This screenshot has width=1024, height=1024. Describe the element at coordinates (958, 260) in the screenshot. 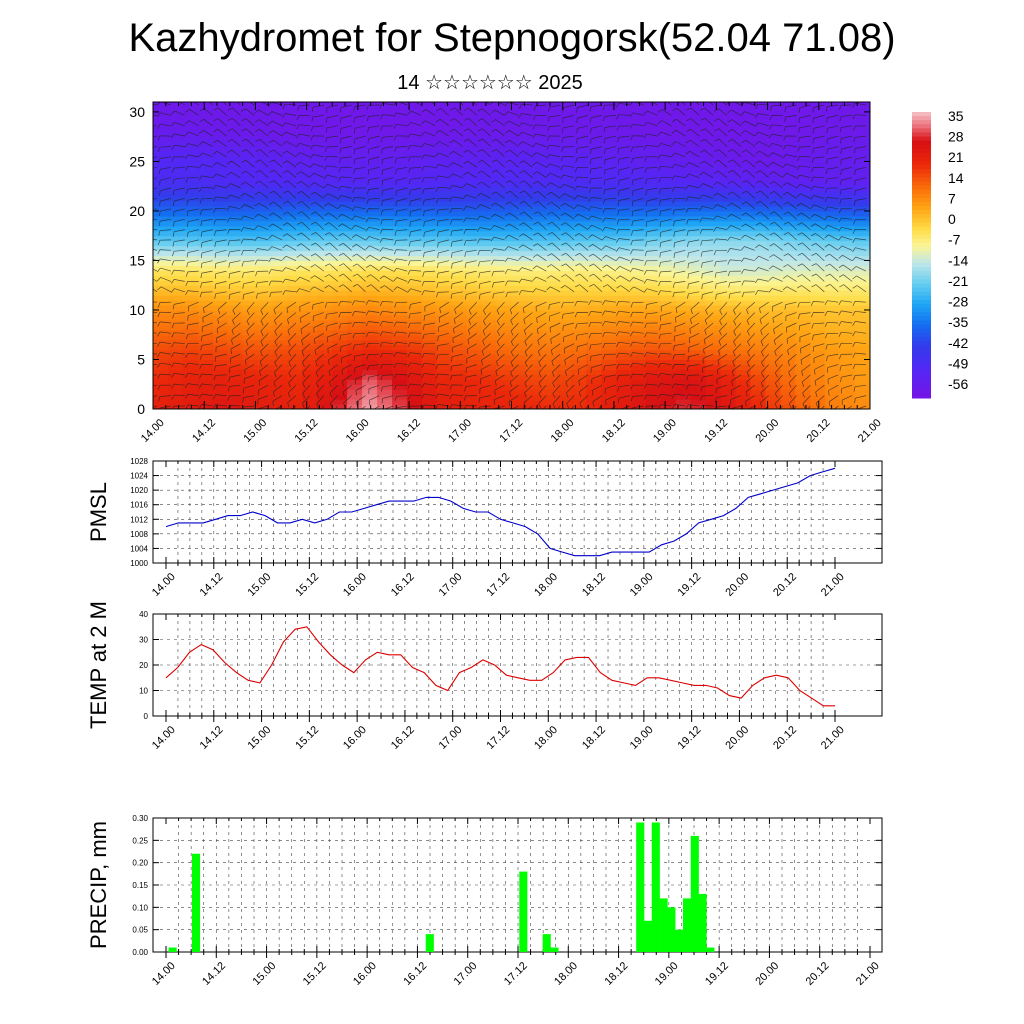

I see `colorbar-label: -14` at that location.